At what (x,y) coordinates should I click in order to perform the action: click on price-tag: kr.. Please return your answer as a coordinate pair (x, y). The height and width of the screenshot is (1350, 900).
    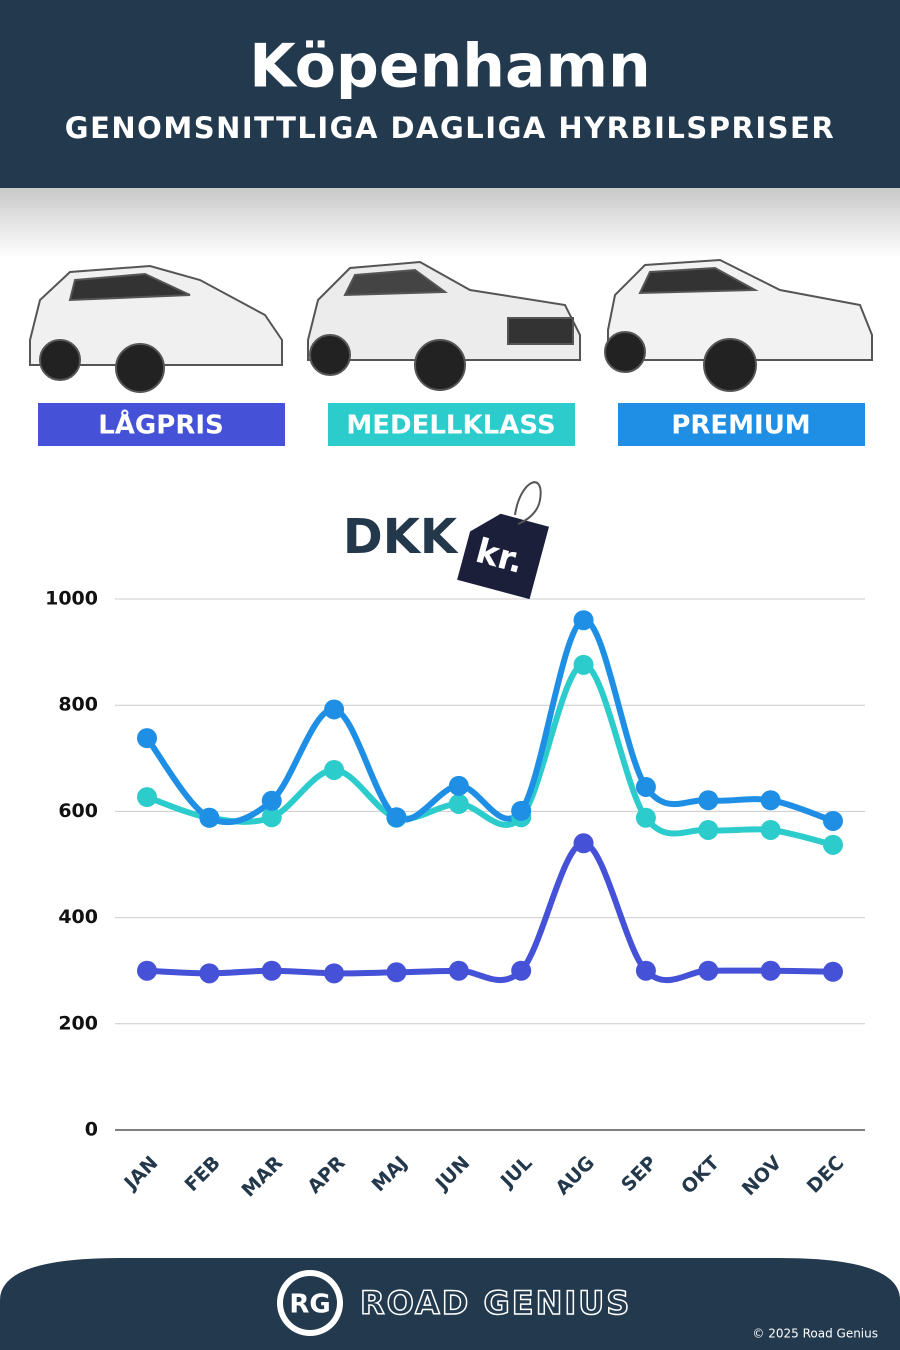
    Looking at the image, I should click on (503, 556).